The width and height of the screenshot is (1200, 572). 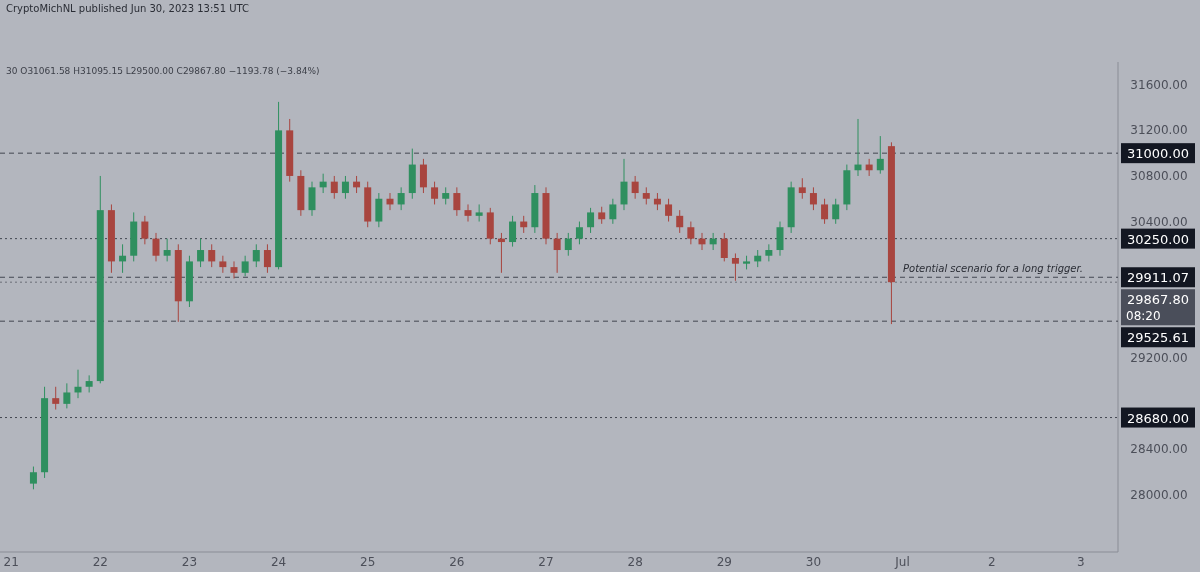 What do you see at coordinates (1159, 358) in the screenshot?
I see `y-tick-label: 29200.00` at bounding box center [1159, 358].